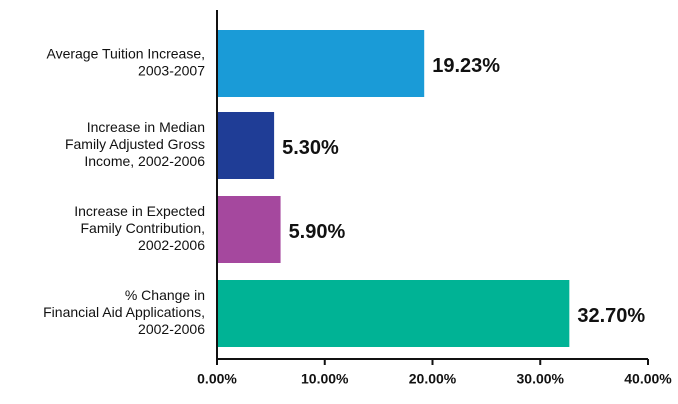 The height and width of the screenshot is (404, 678). Describe the element at coordinates (146, 127) in the screenshot. I see `category-label: Increase in Median` at that location.